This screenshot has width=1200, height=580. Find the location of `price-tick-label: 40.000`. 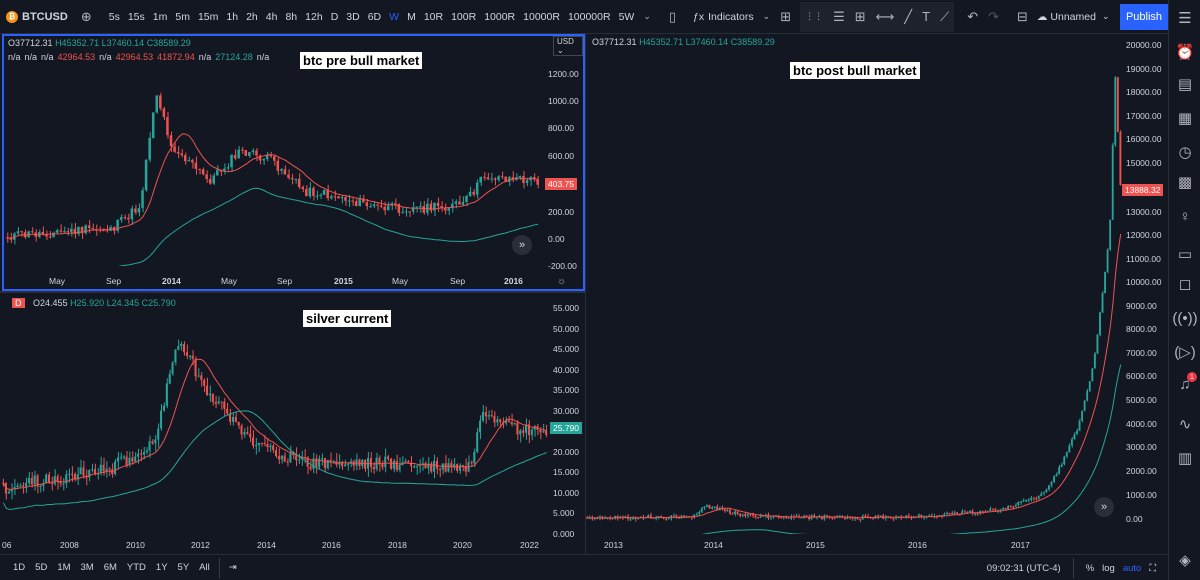

price-tick-label: 40.000 is located at coordinates (566, 370).